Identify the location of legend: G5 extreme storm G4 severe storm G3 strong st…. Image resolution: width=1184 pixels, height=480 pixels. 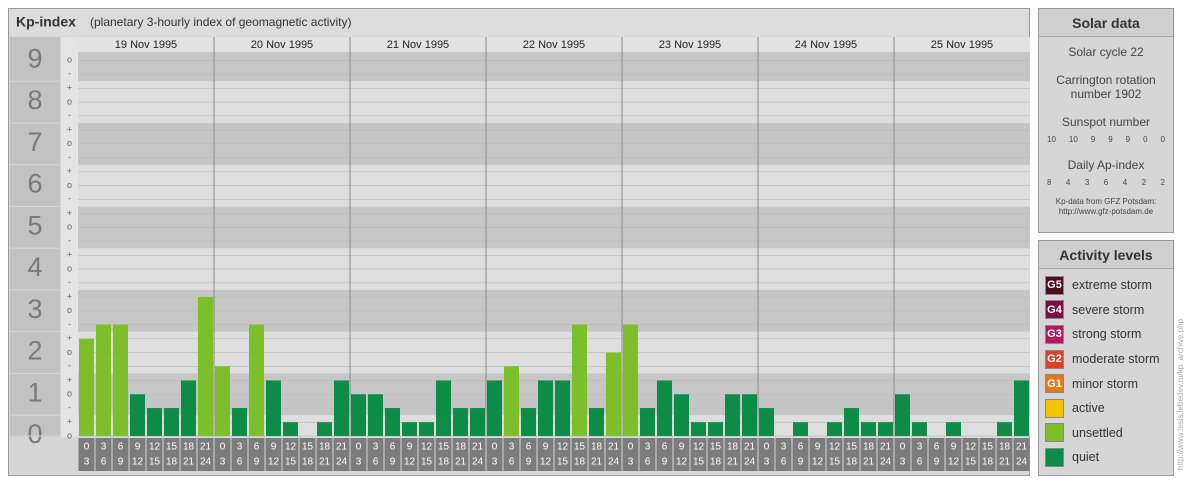
(1106, 369).